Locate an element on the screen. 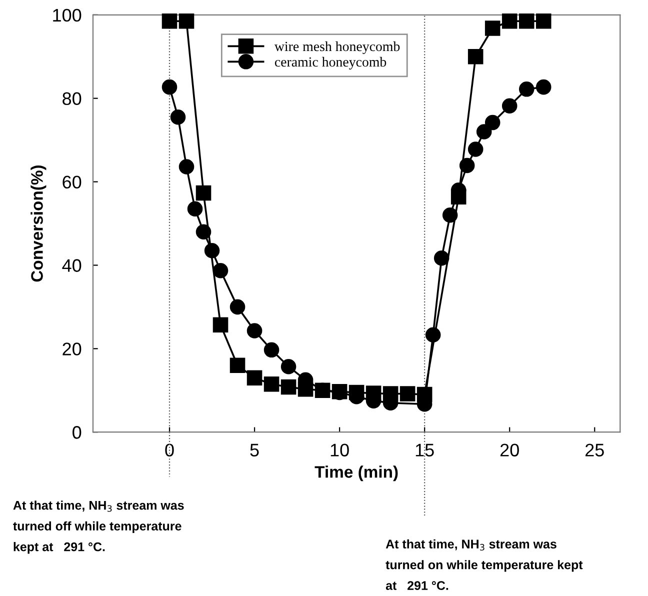 The width and height of the screenshot is (648, 596). x-tick-label: 10 is located at coordinates (339, 450).